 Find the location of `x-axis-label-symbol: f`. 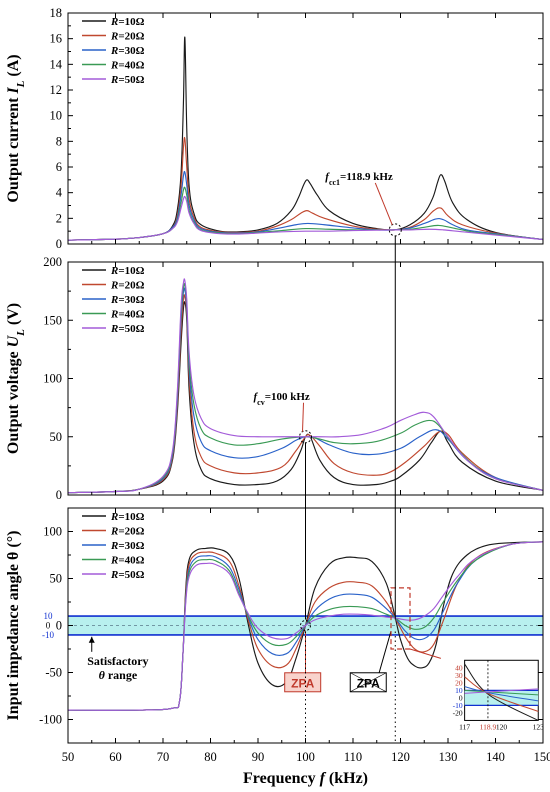

x-axis-label-symbol: f is located at coordinates (323, 778).